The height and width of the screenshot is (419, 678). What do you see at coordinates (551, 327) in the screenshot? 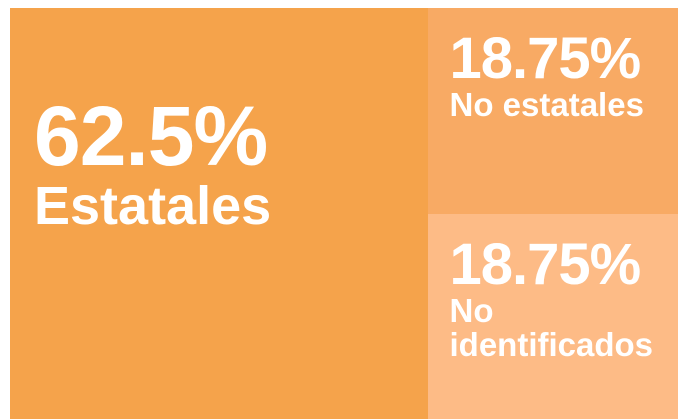
I see `category-label: No identificados` at bounding box center [551, 327].